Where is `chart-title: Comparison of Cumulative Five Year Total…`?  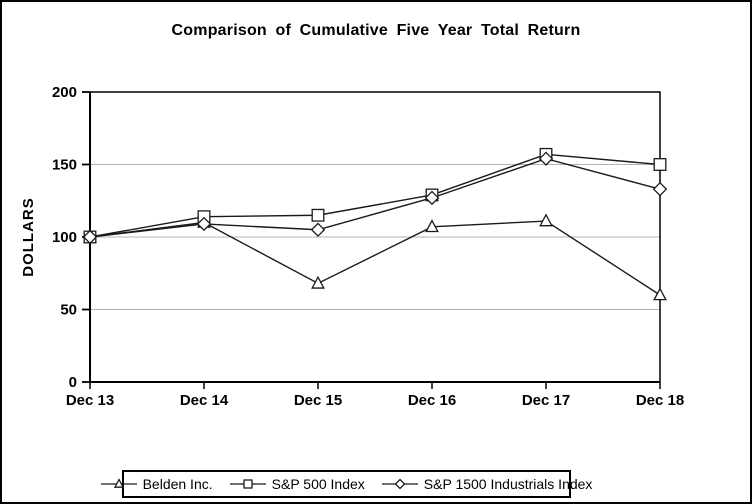 chart-title: Comparison of Cumulative Five Year Total… is located at coordinates (376, 30).